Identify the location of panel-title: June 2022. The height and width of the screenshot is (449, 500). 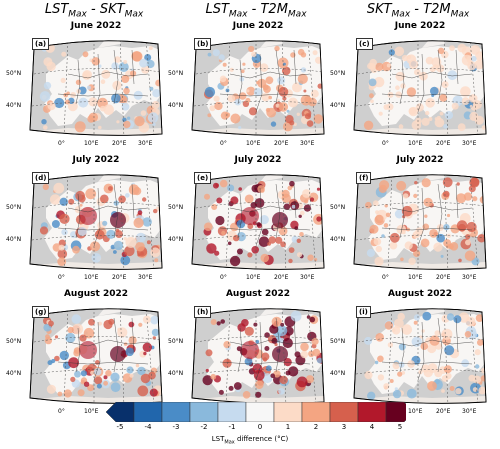
(420, 26).